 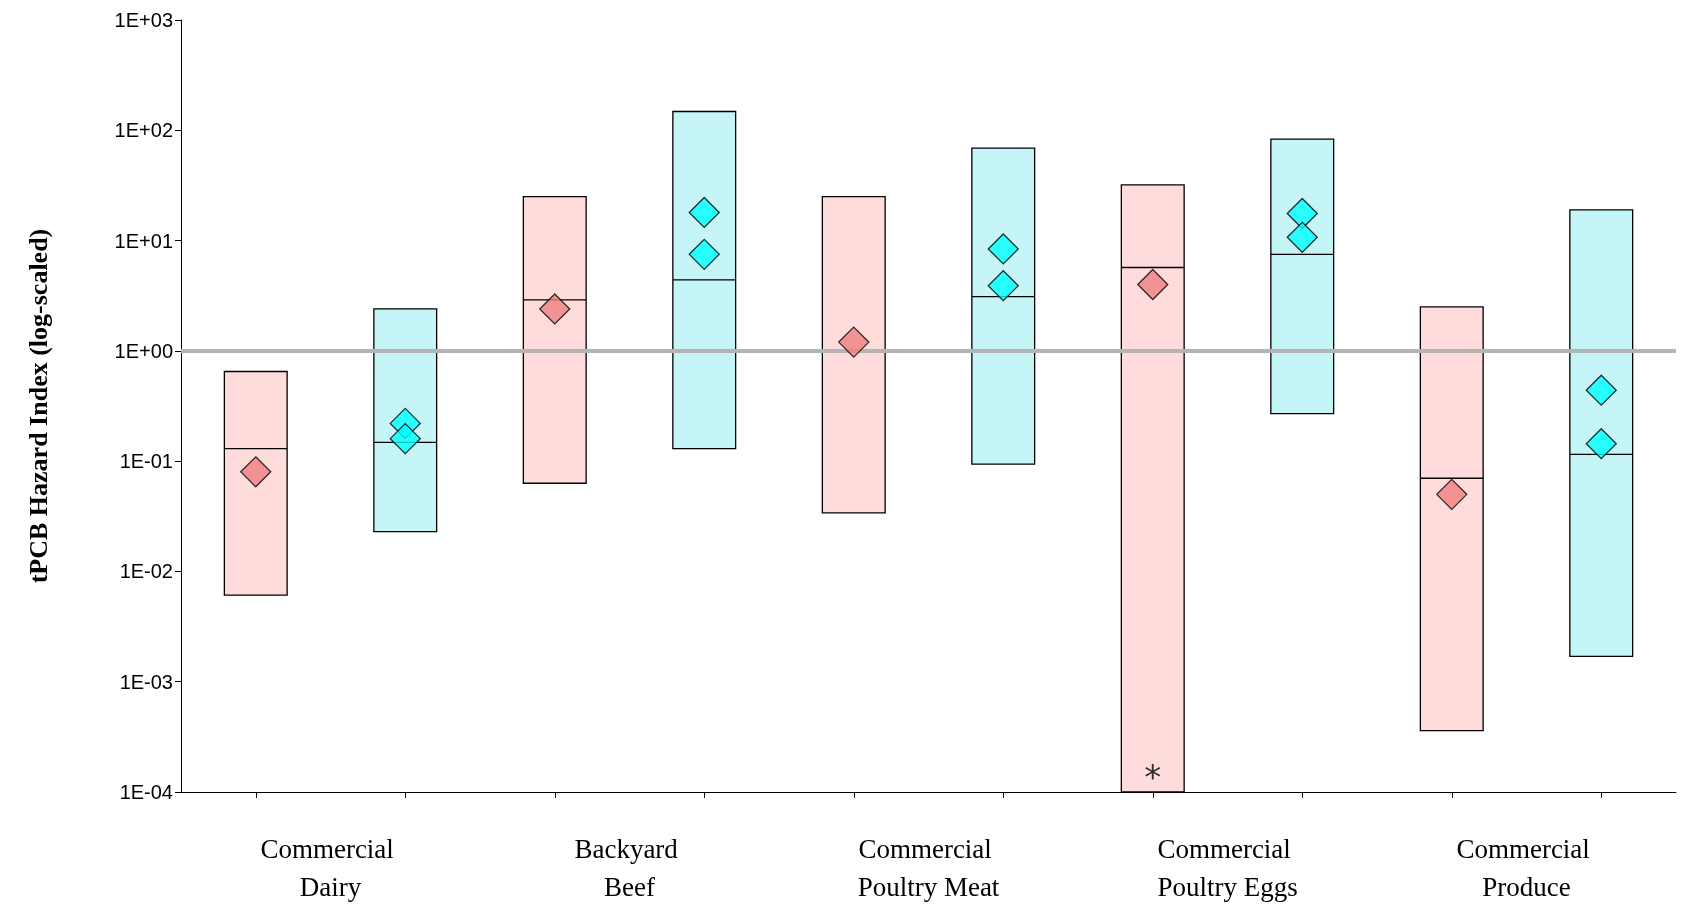 I want to click on y-axis-title: tPCB Hazard Index (log-scaled), so click(x=38, y=406).